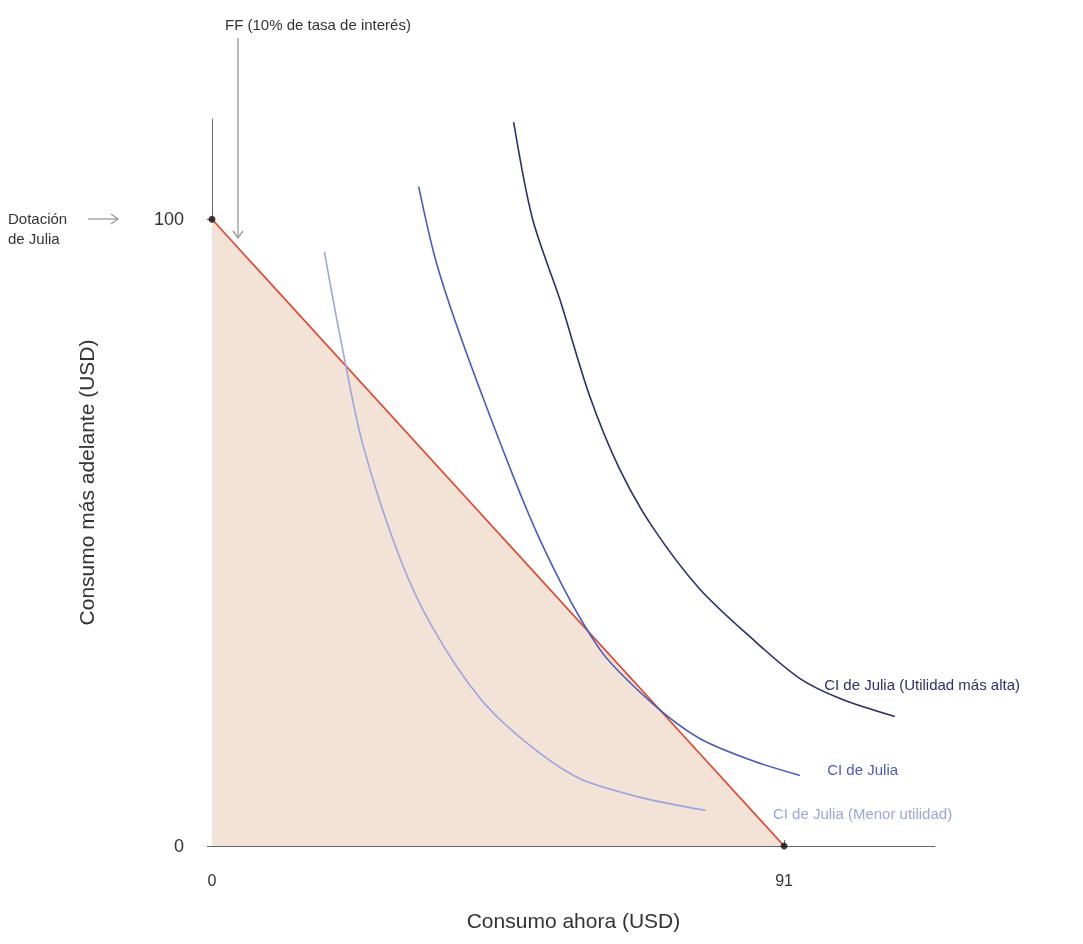  I want to click on y-axis-title: Consumo más adelante (USD), so click(86, 482).